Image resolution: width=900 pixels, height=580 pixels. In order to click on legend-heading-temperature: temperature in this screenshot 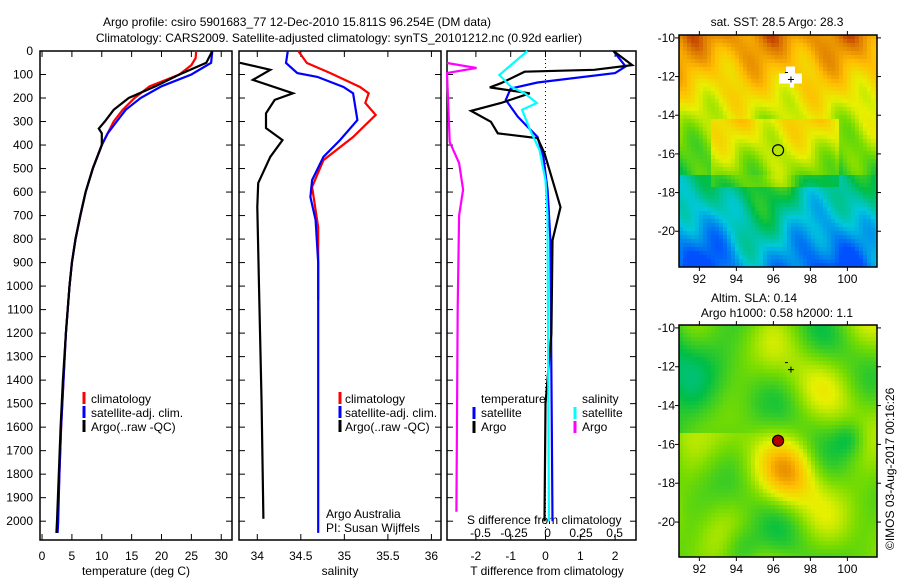, I will do `click(513, 399)`.